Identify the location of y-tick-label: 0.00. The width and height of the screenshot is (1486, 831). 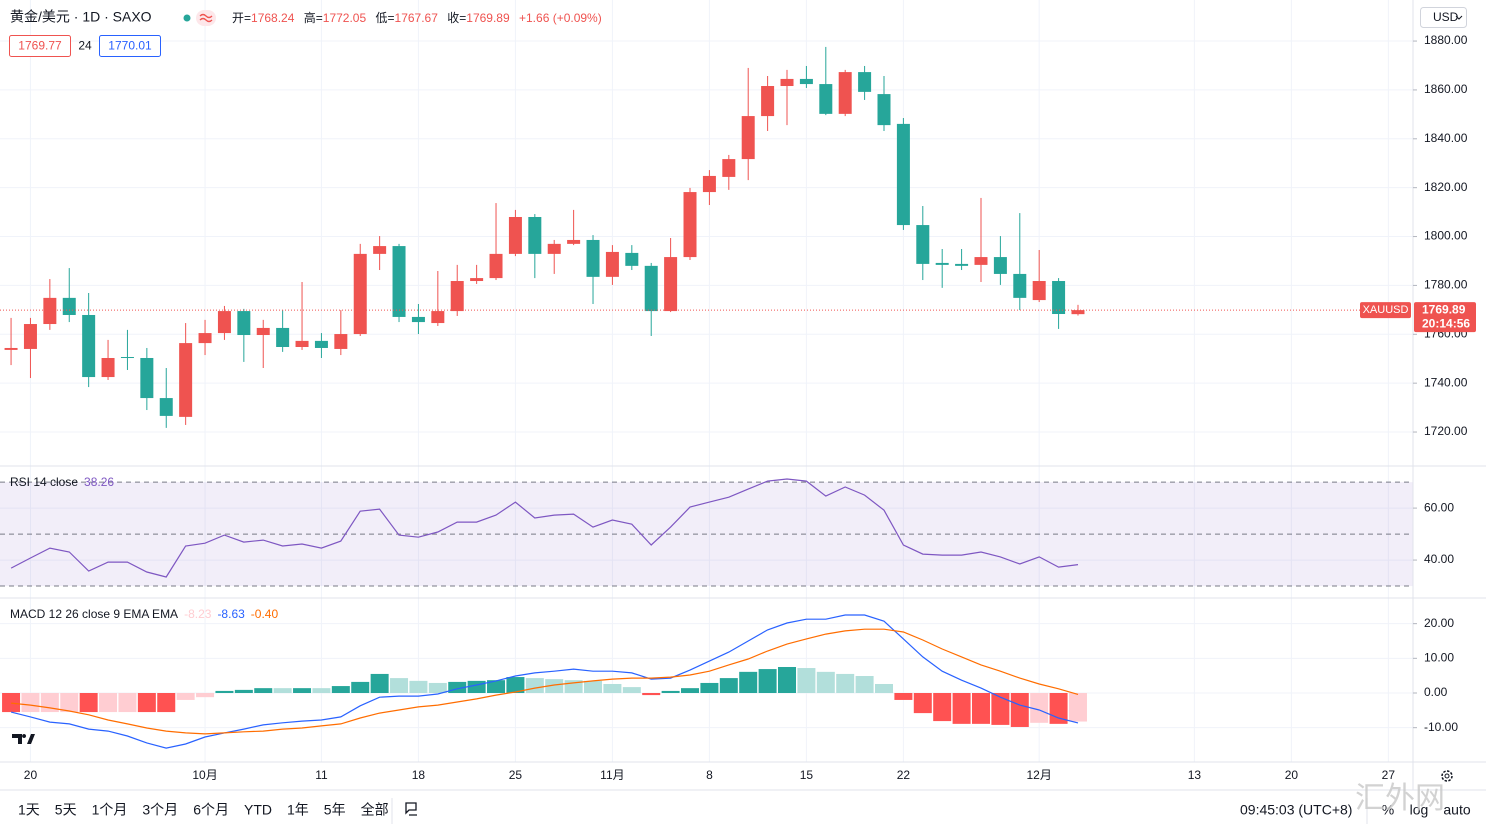
(1436, 692).